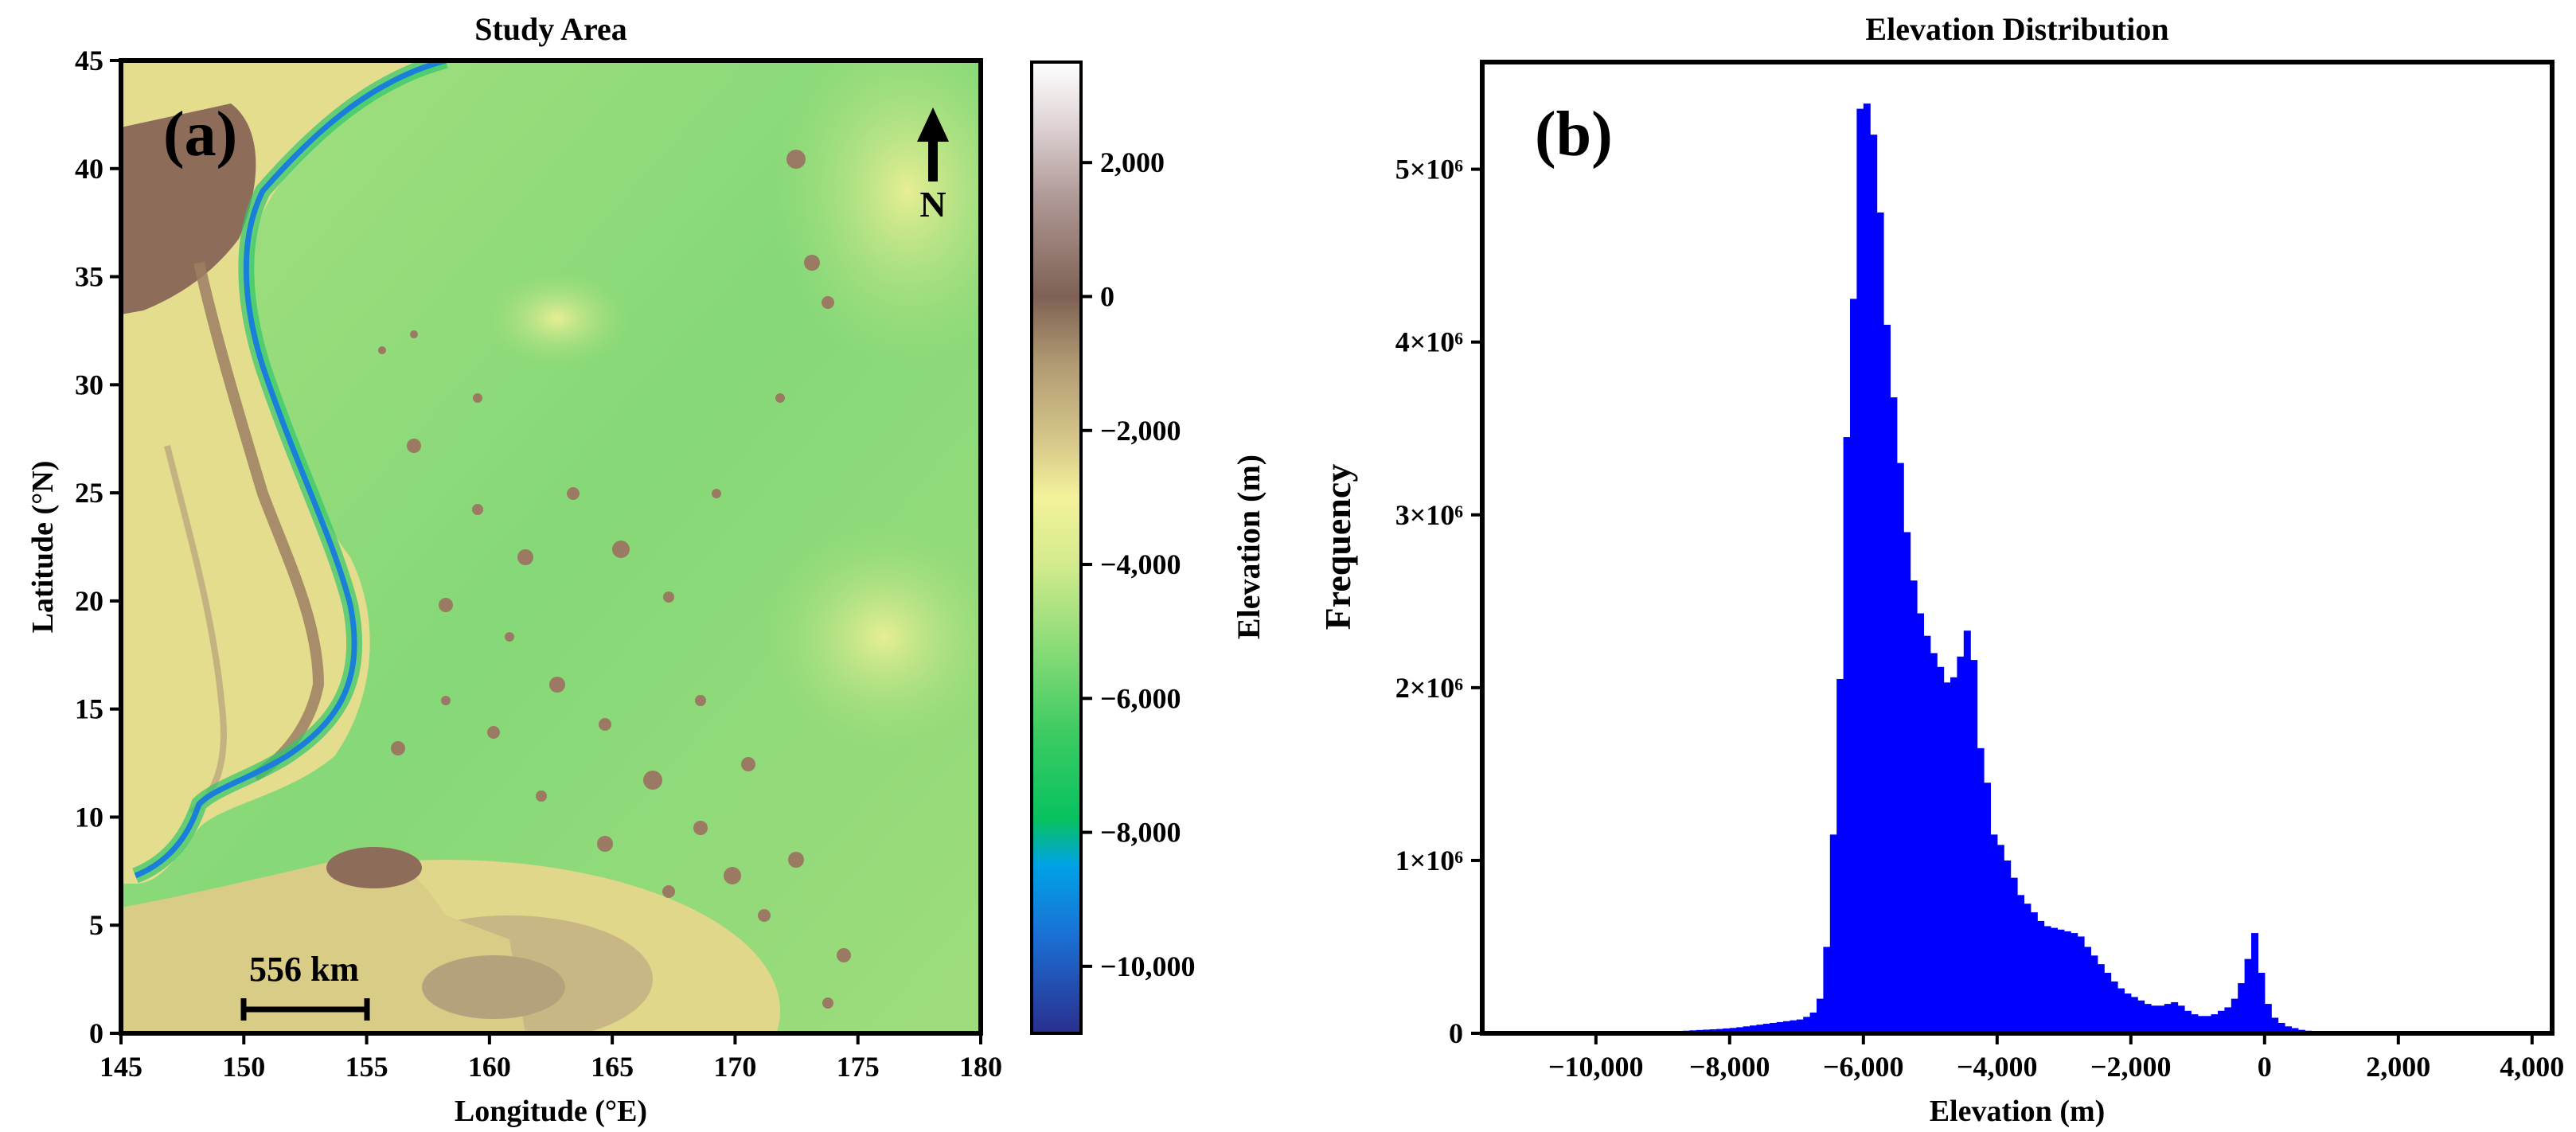 The image size is (2576, 1132). What do you see at coordinates (89, 493) in the screenshot?
I see `map-y-tick-label: 25` at bounding box center [89, 493].